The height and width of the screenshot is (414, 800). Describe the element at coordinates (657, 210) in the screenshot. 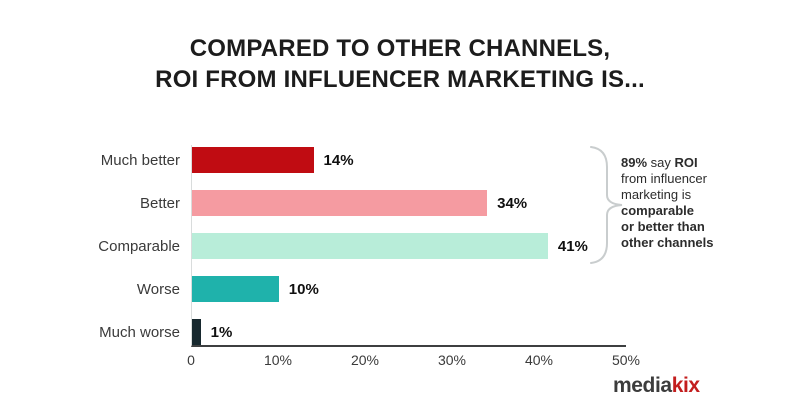

I see `annotation-line: comparable` at that location.